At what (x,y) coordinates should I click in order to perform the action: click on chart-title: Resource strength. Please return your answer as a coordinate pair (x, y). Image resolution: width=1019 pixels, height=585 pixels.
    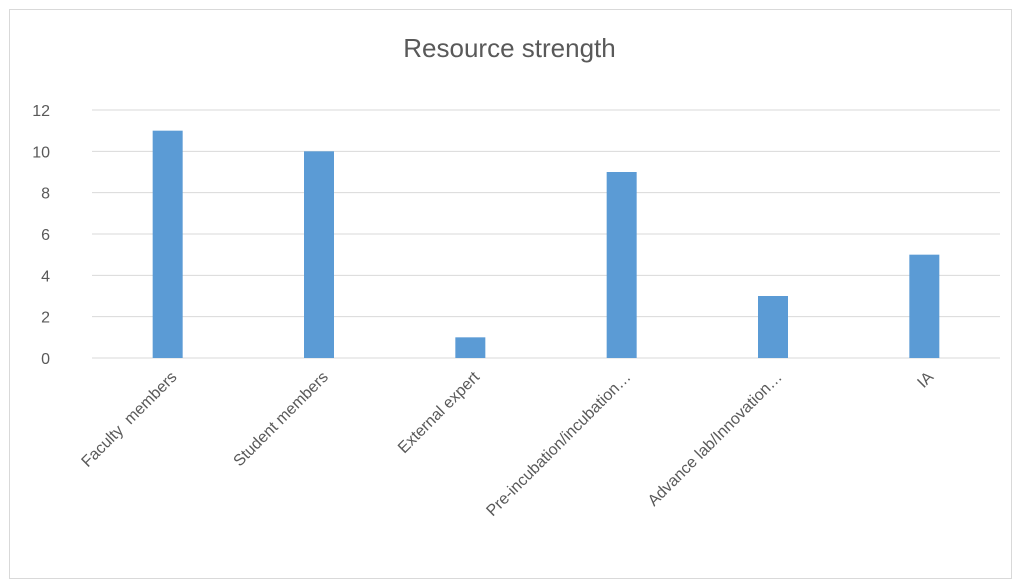
    Looking at the image, I should click on (509, 48).